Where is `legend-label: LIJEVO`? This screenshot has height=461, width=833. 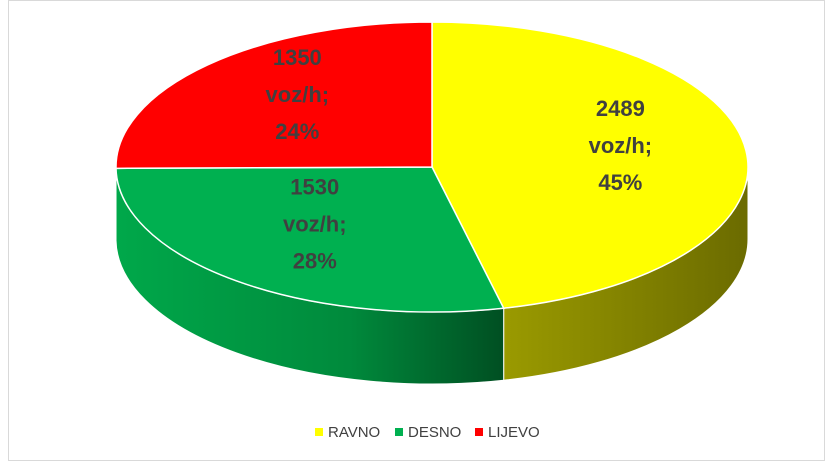
legend-label: LIJEVO is located at coordinates (514, 432).